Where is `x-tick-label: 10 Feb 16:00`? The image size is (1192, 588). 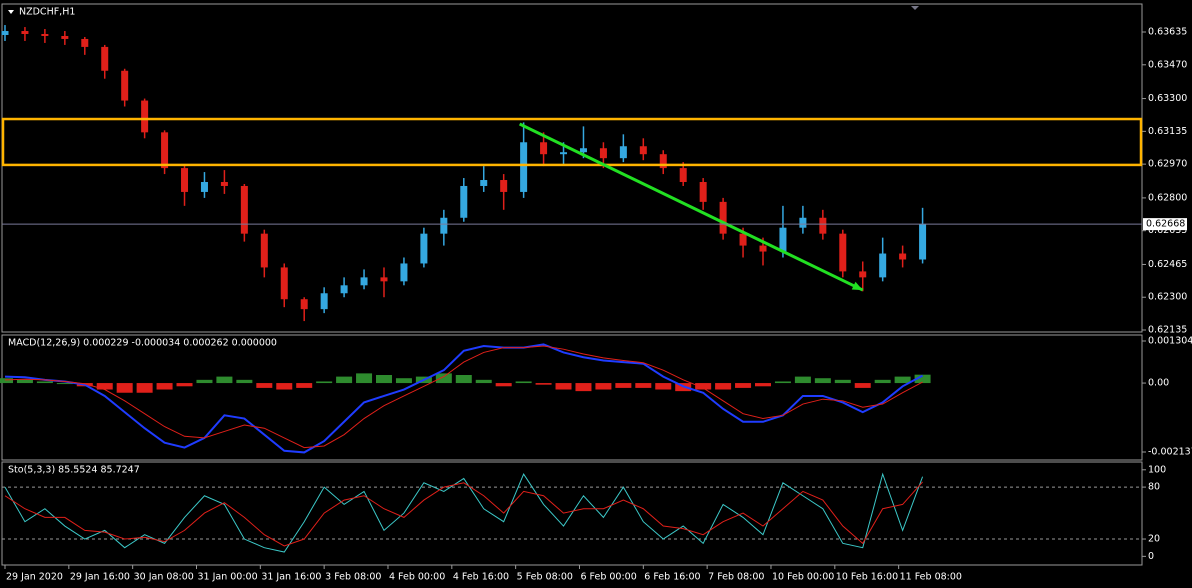
x-tick-label: 10 Feb 16:00 is located at coordinates (867, 577).